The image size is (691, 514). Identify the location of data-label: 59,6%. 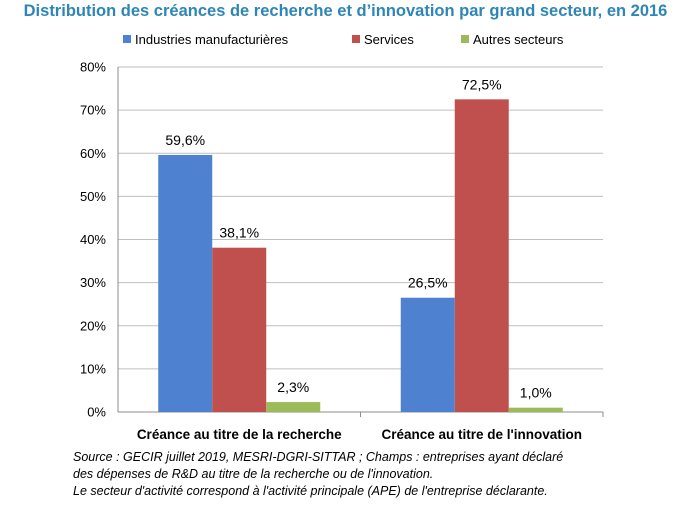
(185, 140).